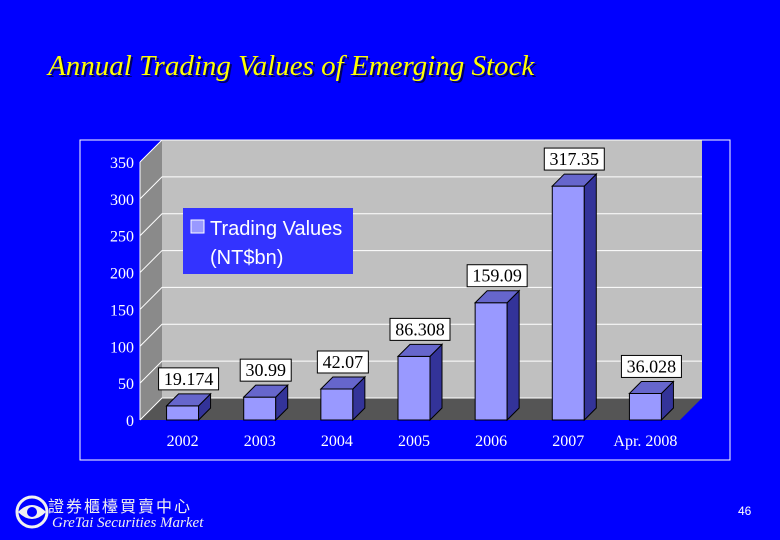 The image size is (780, 540). I want to click on data-label: 30.99, so click(265, 370).